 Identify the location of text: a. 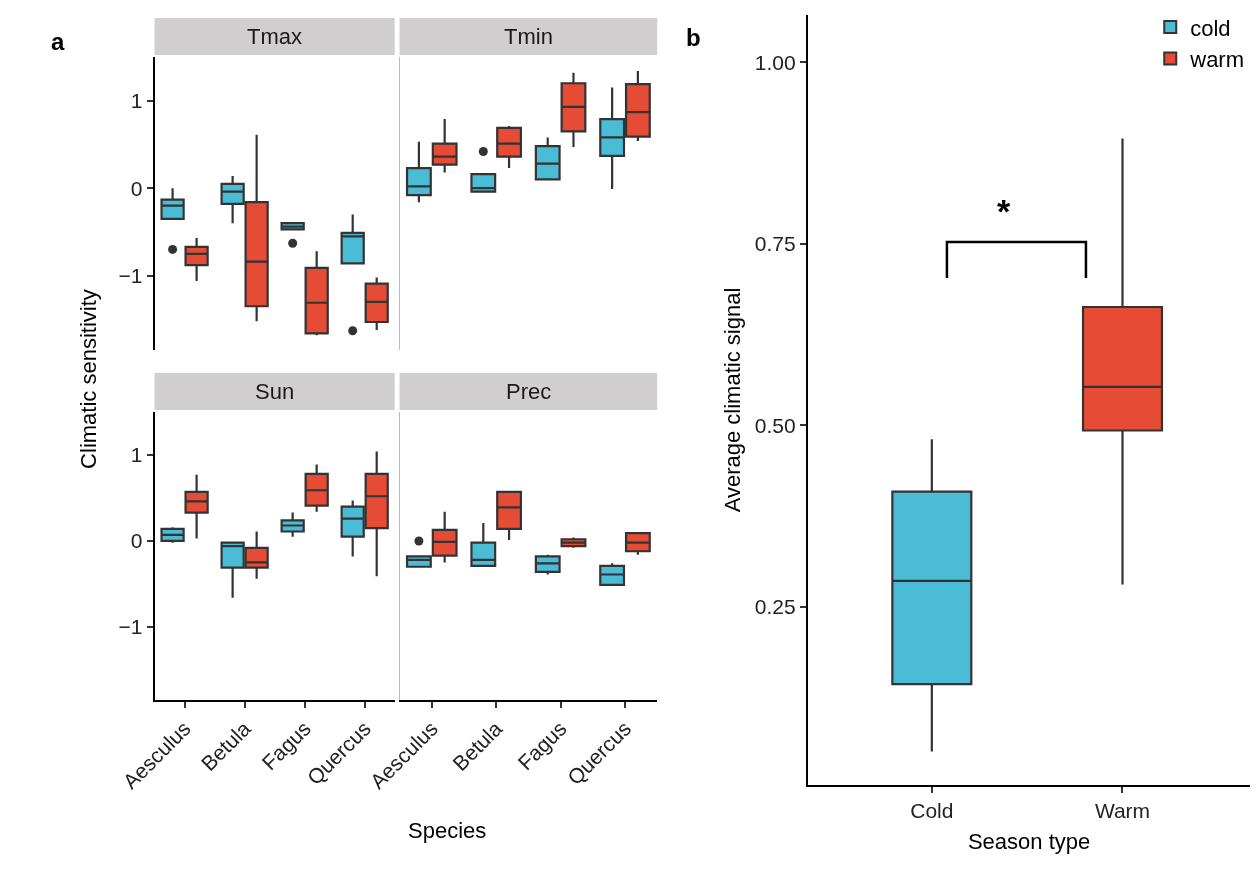
(58, 41).